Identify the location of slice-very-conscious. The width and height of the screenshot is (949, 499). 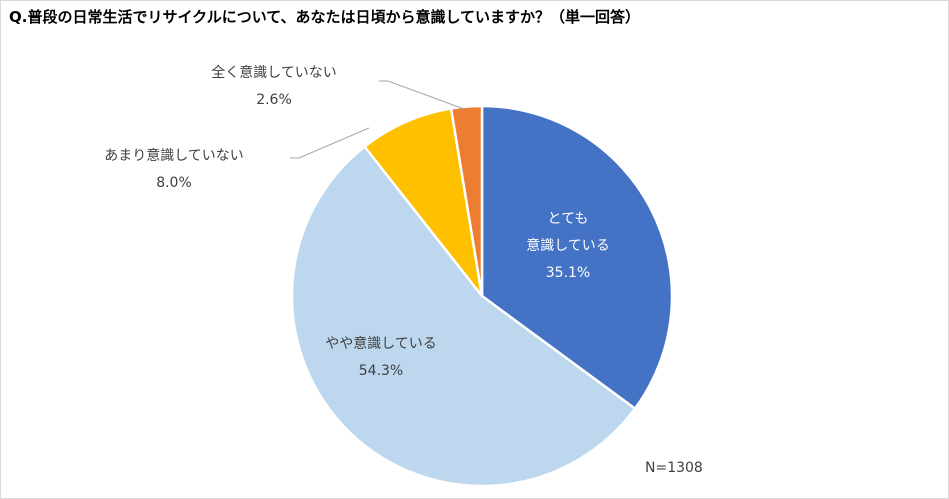
(577, 257).